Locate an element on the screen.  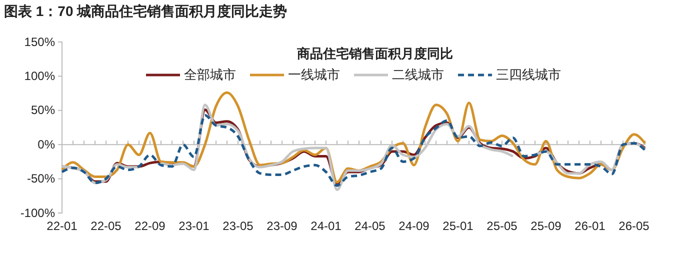
y-tick-label: -100% is located at coordinates (38, 213).